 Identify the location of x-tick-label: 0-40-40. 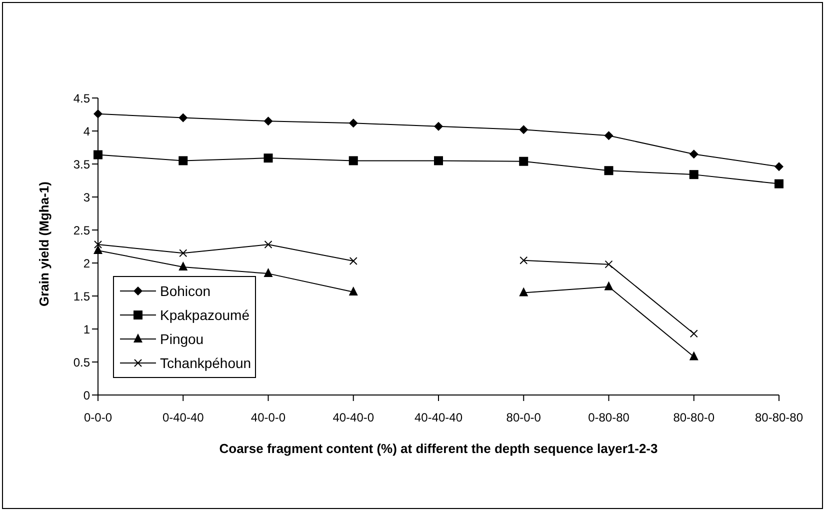
(183, 417).